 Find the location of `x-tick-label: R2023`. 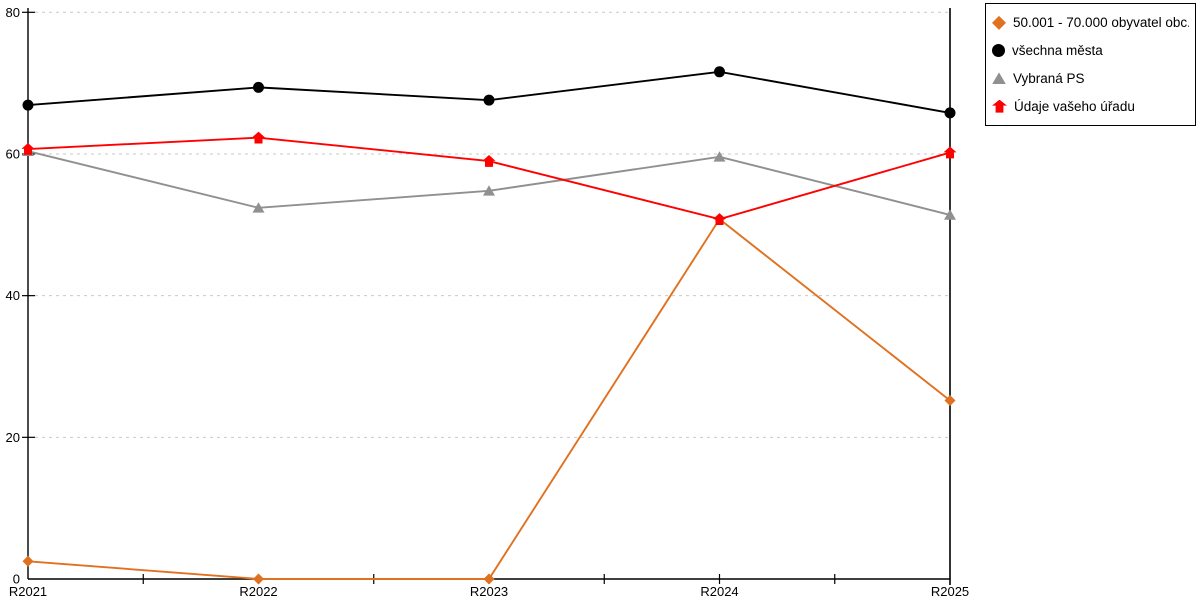

x-tick-label: R2023 is located at coordinates (489, 591).